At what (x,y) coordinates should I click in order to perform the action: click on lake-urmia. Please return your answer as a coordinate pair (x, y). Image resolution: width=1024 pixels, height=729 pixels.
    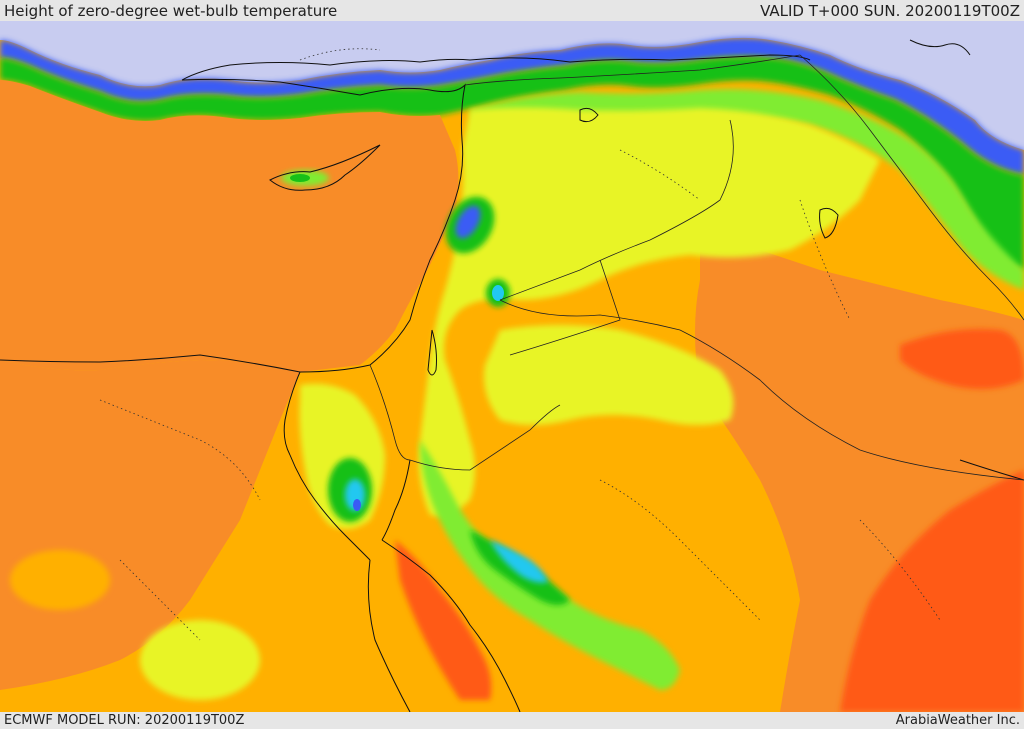
    Looking at the image, I should click on (829, 223).